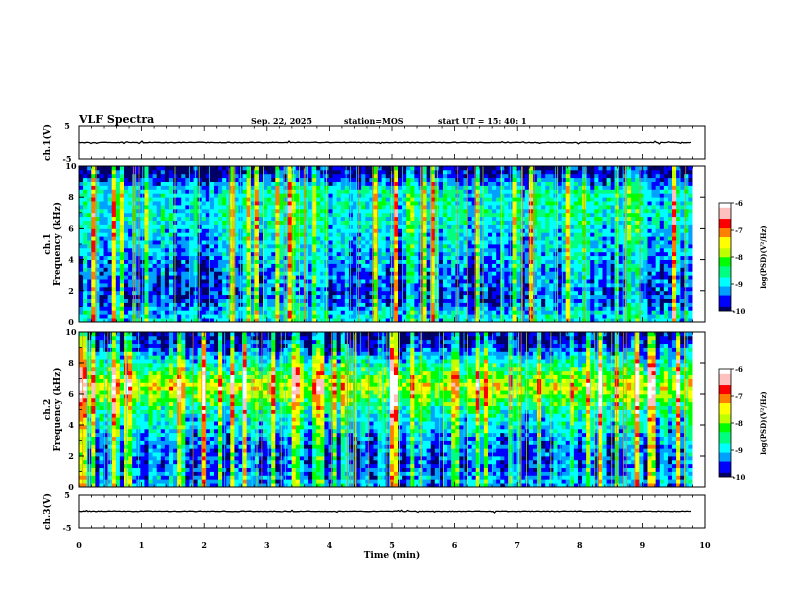 This screenshot has height=612, width=792. Describe the element at coordinates (281, 121) in the screenshot. I see `date-label: Sep. 22, 2025` at that location.